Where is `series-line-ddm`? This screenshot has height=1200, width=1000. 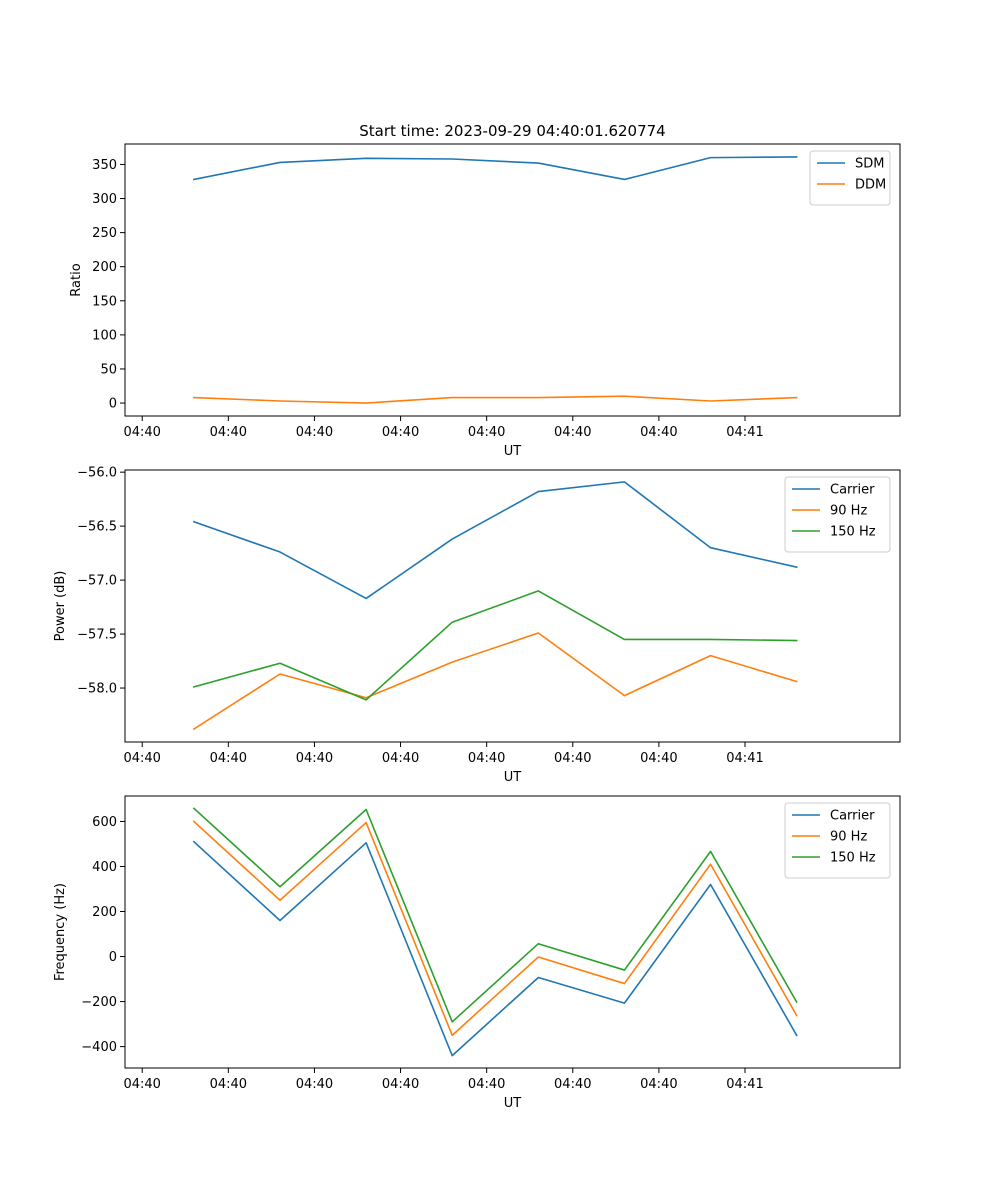 series-line-ddm is located at coordinates (495, 399).